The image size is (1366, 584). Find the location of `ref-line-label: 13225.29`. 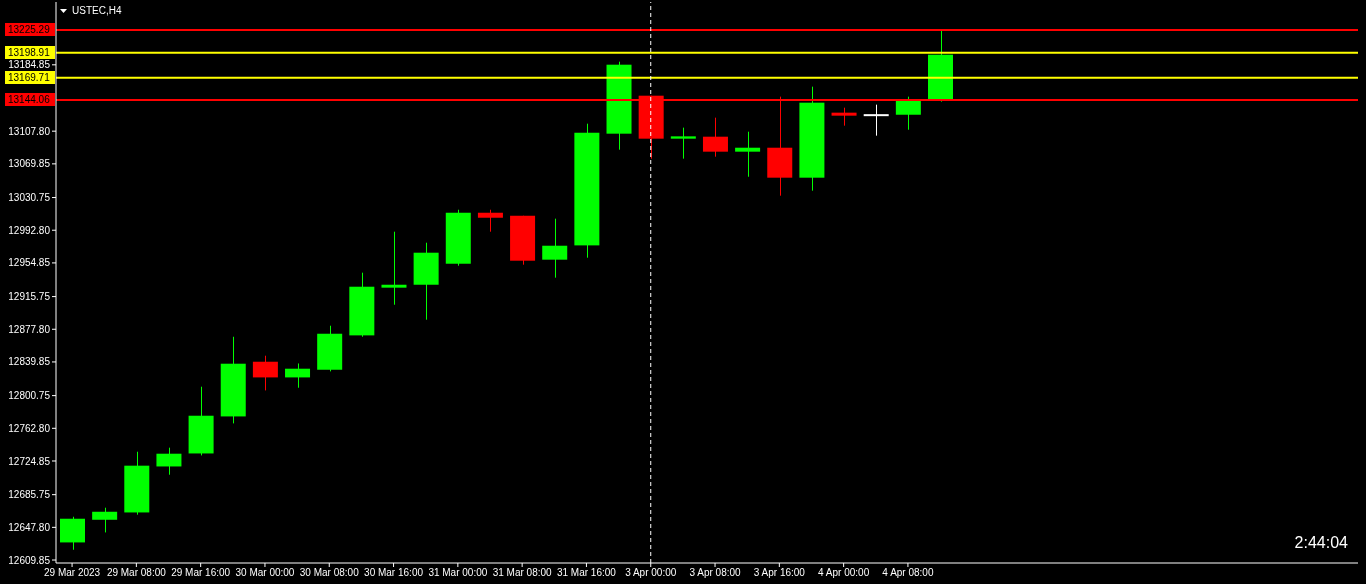

ref-line-label: 13225.29 is located at coordinates (30, 30).